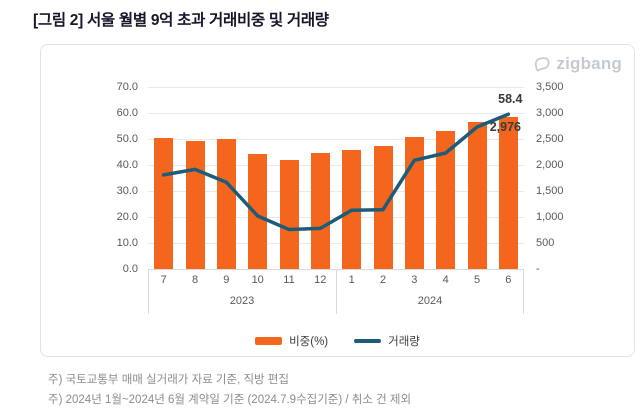 The width and height of the screenshot is (643, 412). What do you see at coordinates (508, 280) in the screenshot?
I see `month-label-6: 6` at bounding box center [508, 280].